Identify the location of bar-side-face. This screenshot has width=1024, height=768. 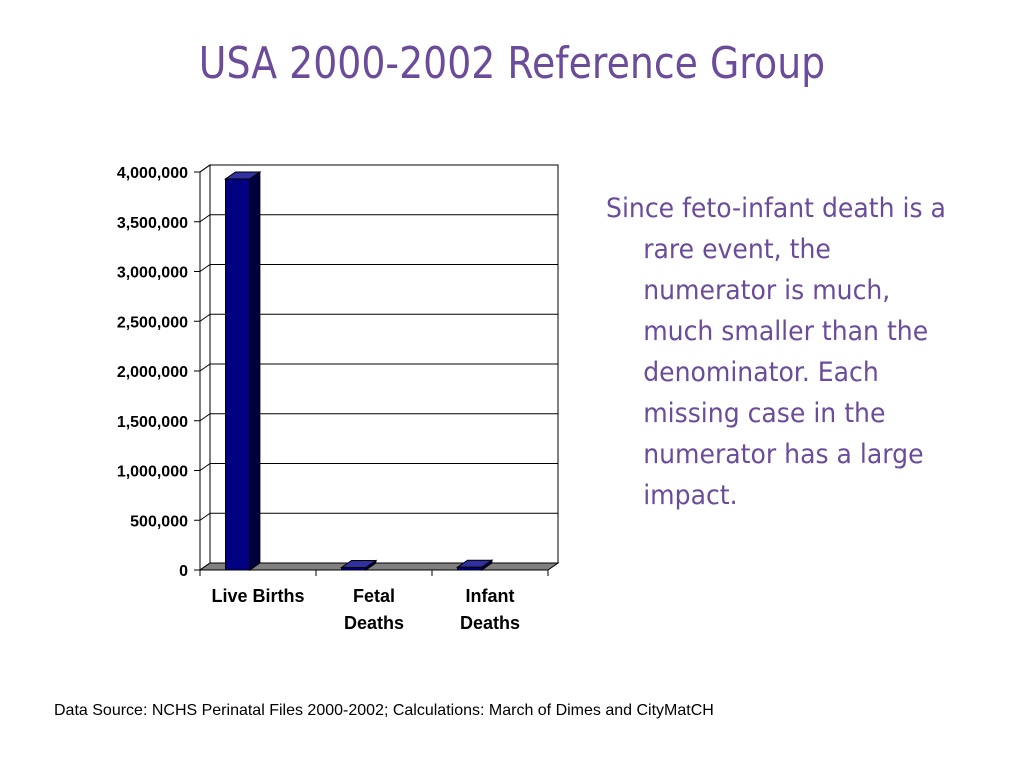
(255, 371).